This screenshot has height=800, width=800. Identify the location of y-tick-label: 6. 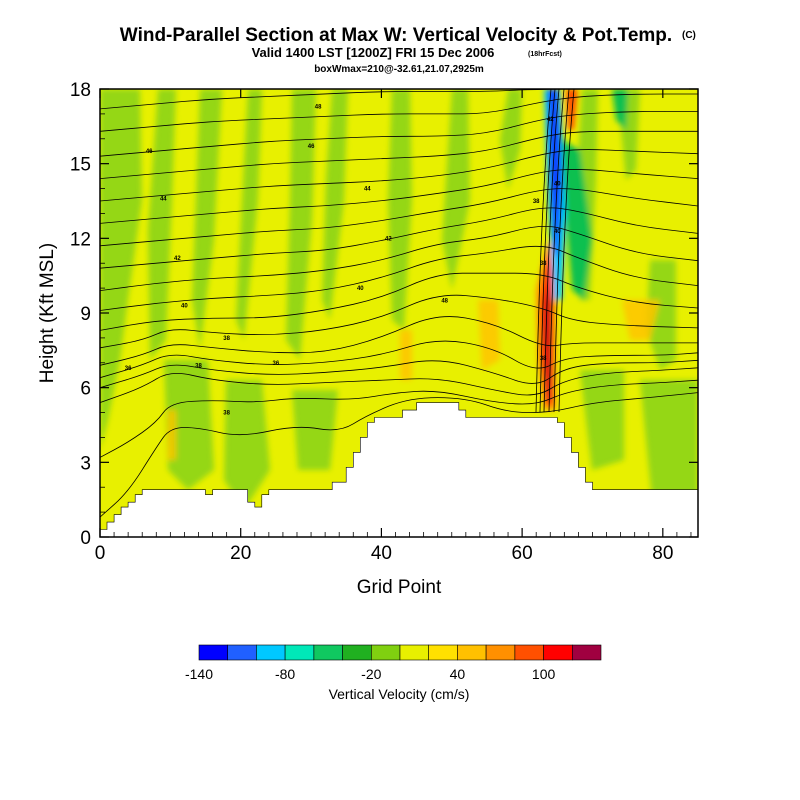
(85, 389).